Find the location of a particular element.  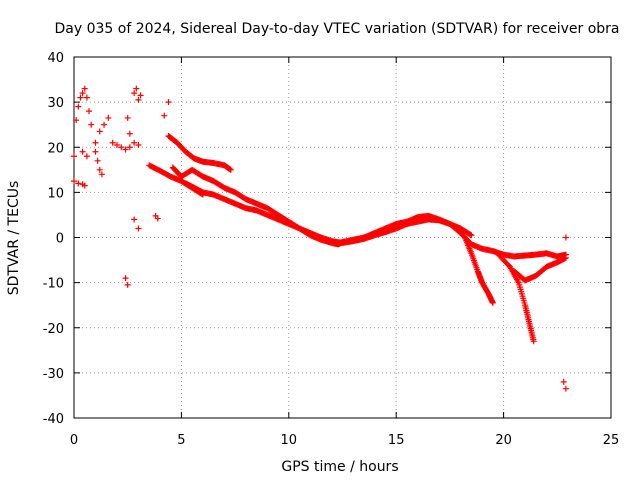

y-tick-label: -20 is located at coordinates (53, 329).